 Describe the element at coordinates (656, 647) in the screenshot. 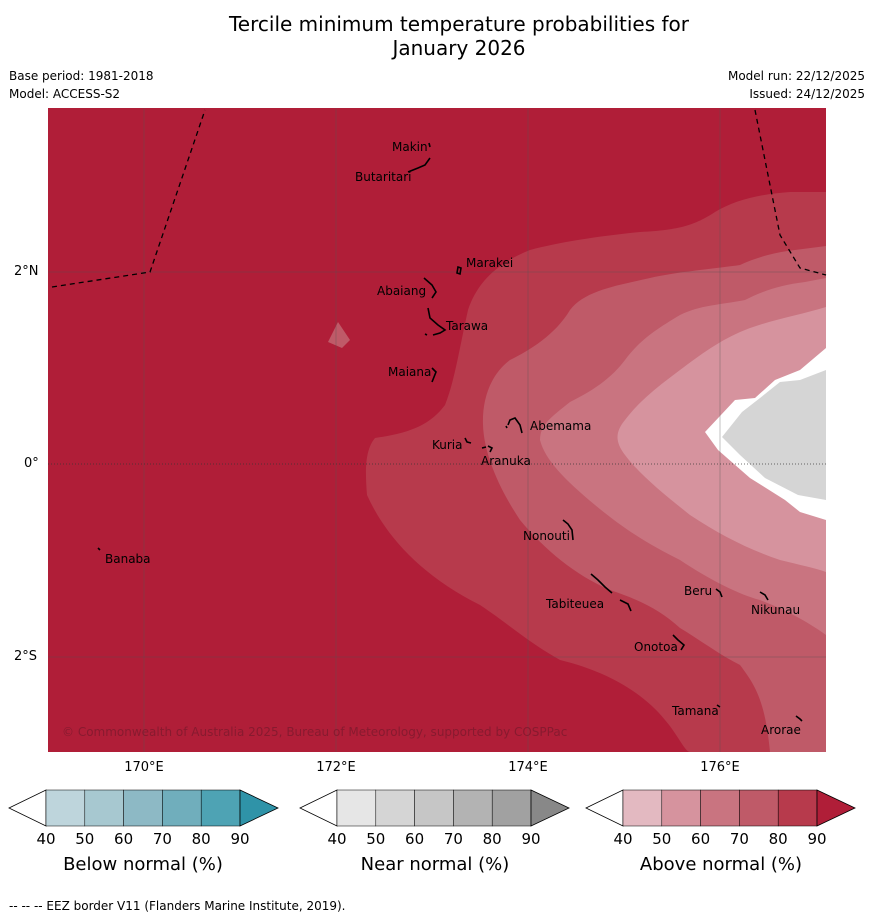

I see `label-onotoa: Onotoa` at that location.